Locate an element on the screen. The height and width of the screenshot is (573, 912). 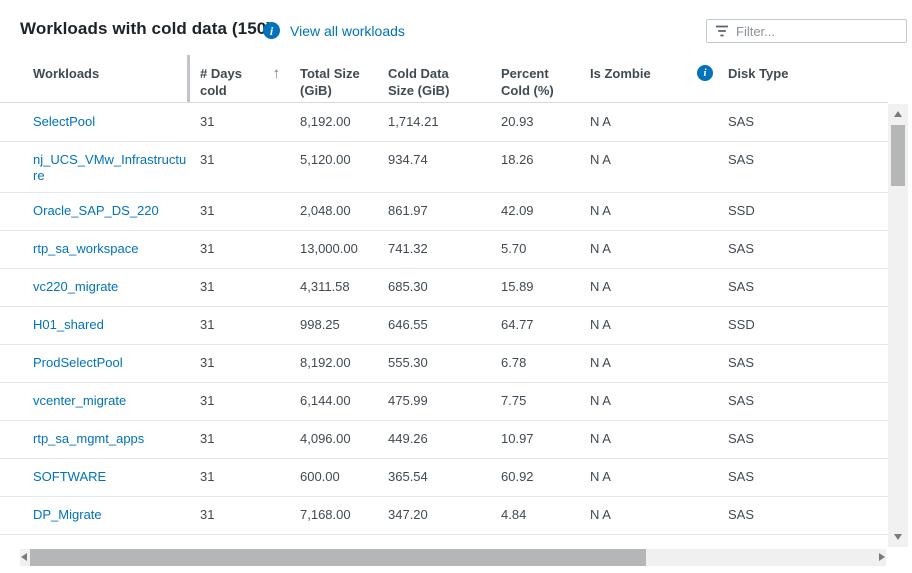
cell-workload: rtp_sa_workspace is located at coordinates (116, 249).